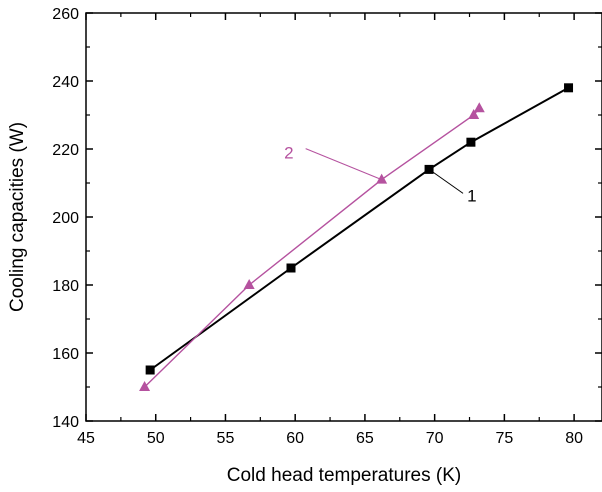 This screenshot has height=492, width=602. Describe the element at coordinates (65, 354) in the screenshot. I see `y-tick-label: 160` at that location.